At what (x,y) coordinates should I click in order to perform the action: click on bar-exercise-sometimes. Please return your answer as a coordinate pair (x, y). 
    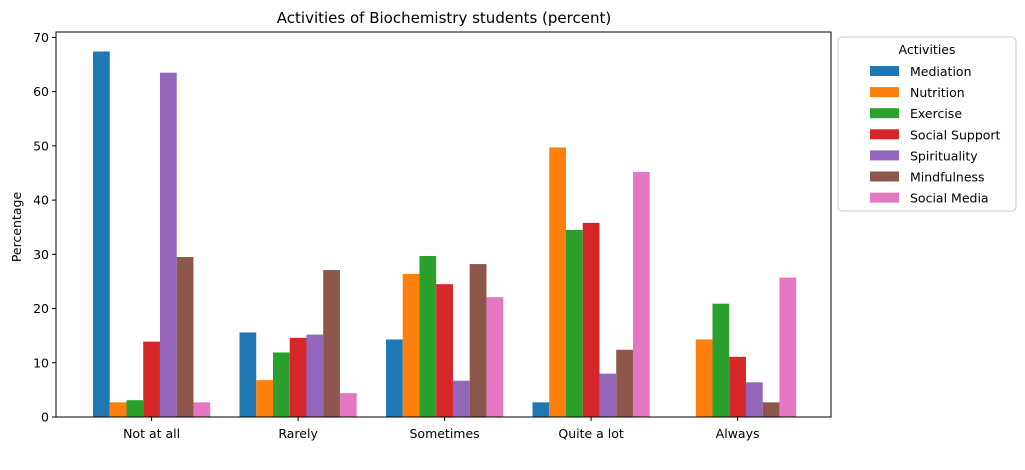
    Looking at the image, I should click on (428, 336).